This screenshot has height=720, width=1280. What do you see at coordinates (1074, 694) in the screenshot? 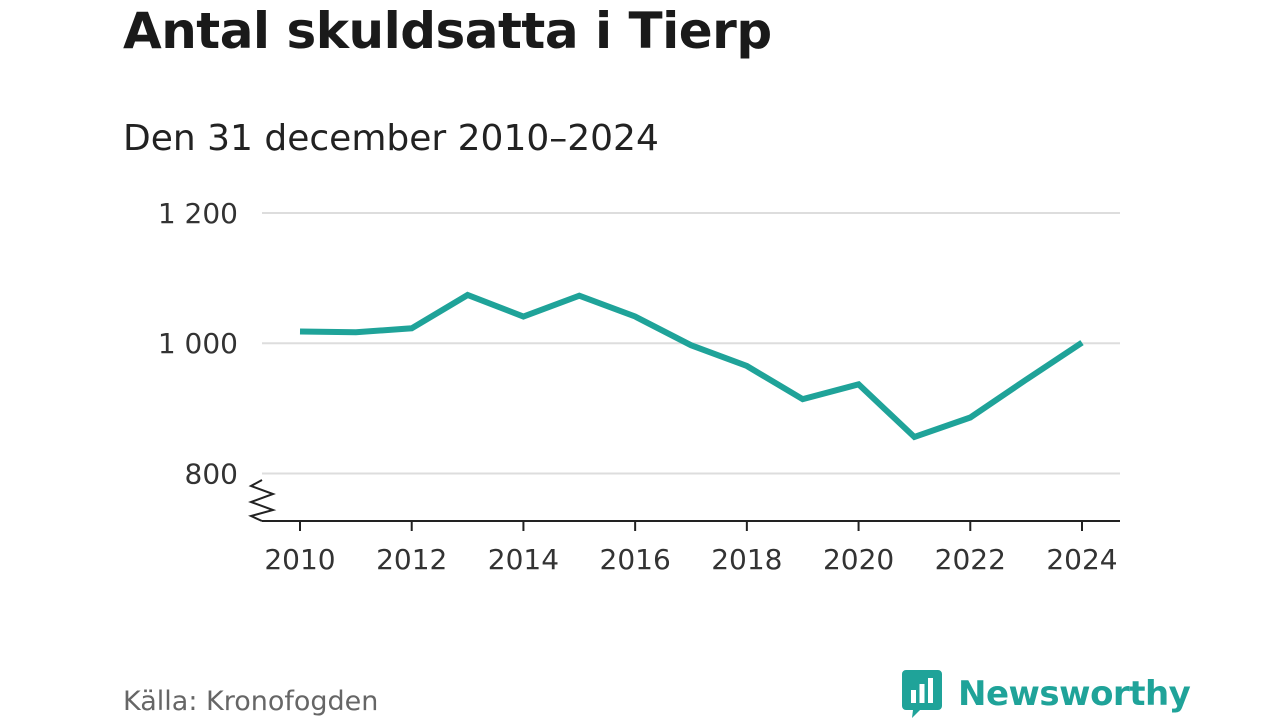
I see `brand-name: Newsworthy` at bounding box center [1074, 694].